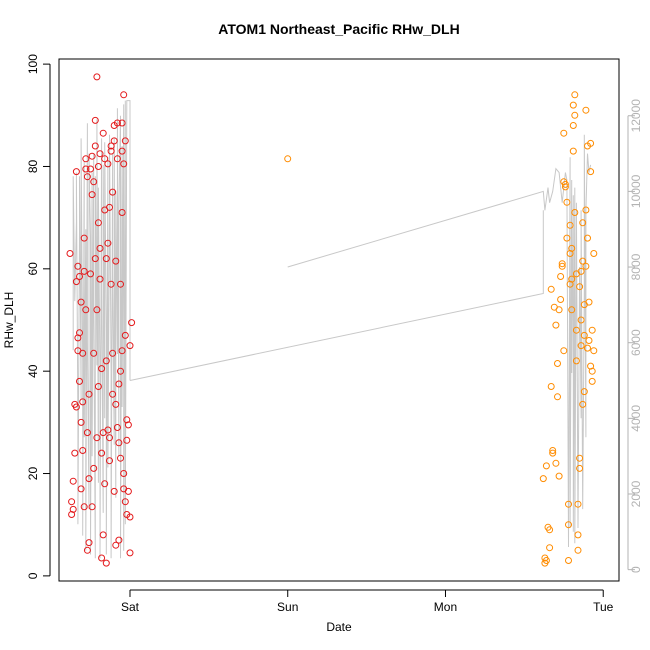  Describe the element at coordinates (445, 607) in the screenshot. I see `x-tick-label: Mon` at that location.